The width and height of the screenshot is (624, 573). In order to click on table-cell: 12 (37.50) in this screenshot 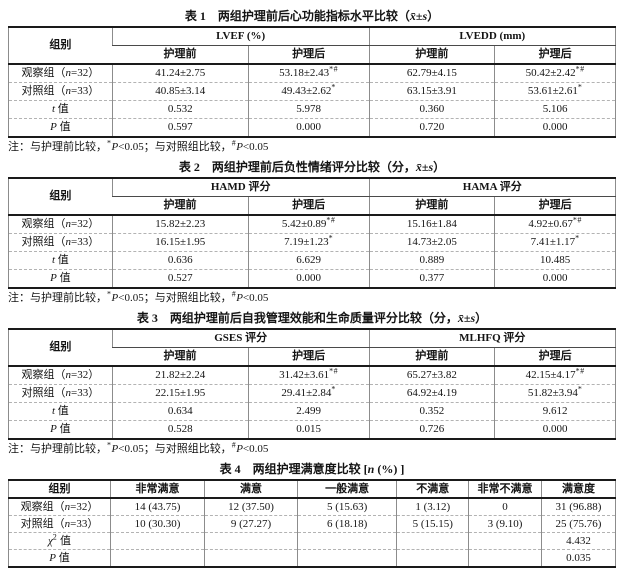, I will do `click(251, 507)`.